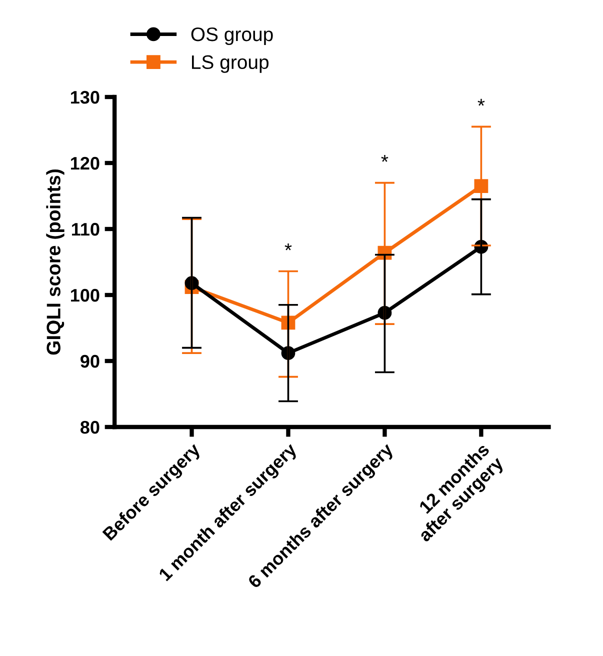 The image size is (603, 656). I want to click on y-tick-label: 90, so click(90, 361).